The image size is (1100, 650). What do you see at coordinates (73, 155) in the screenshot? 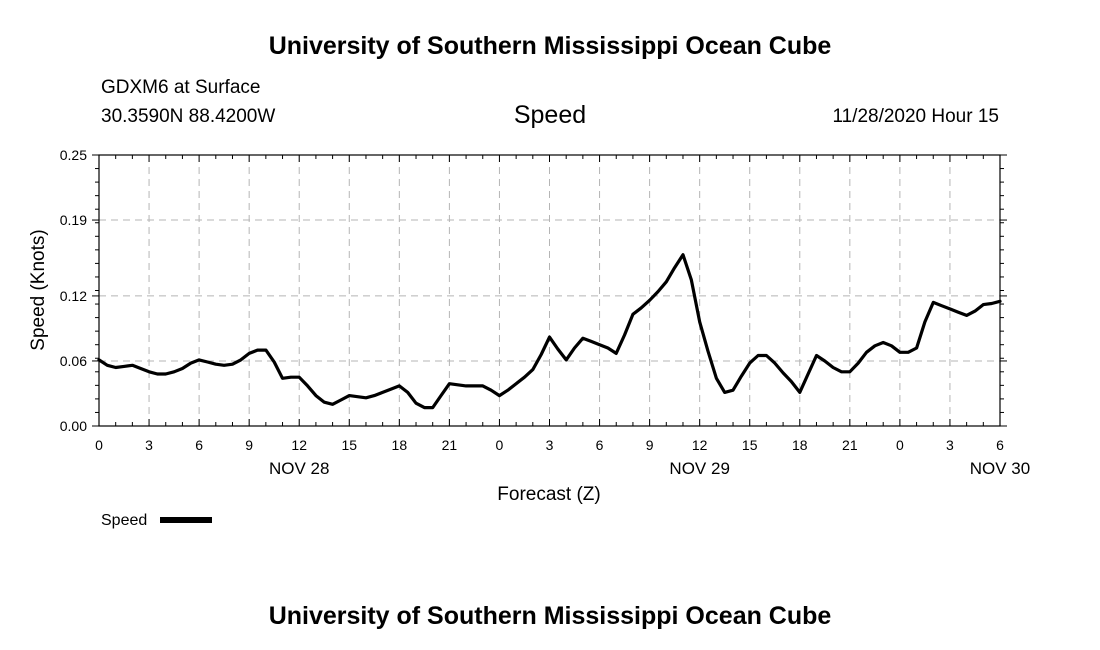
I see `y-tick-label: 0.25` at bounding box center [73, 155].